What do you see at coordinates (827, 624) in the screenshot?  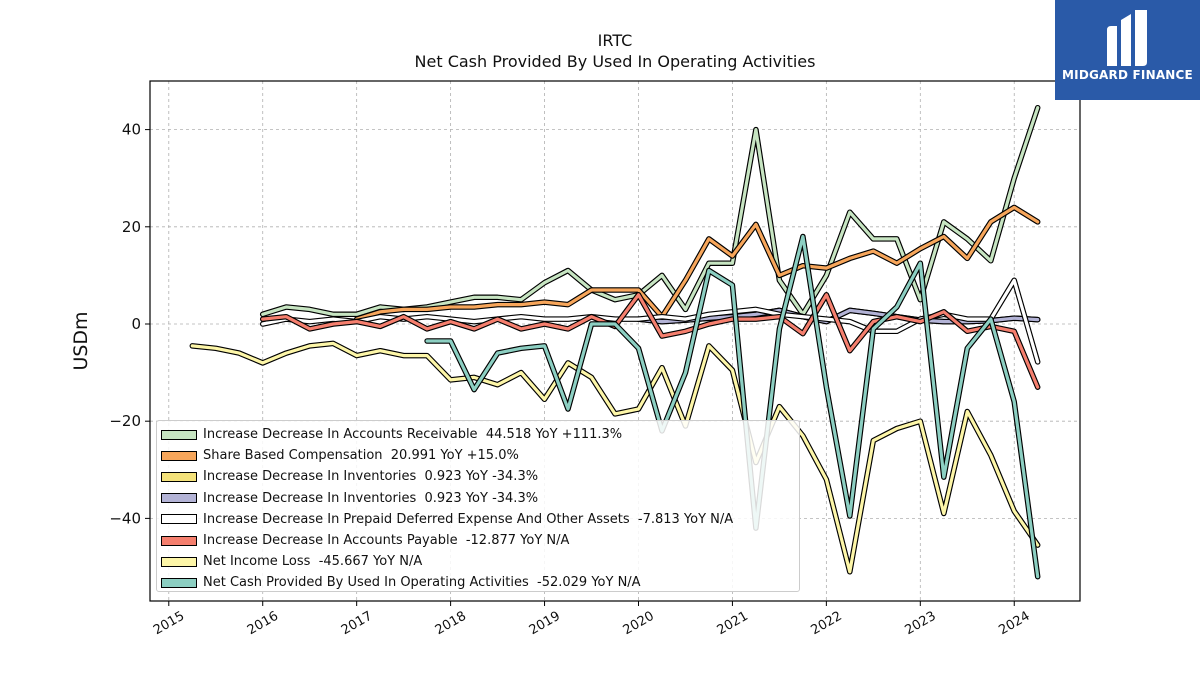 I see `x-tick-label: 2022` at bounding box center [827, 624].